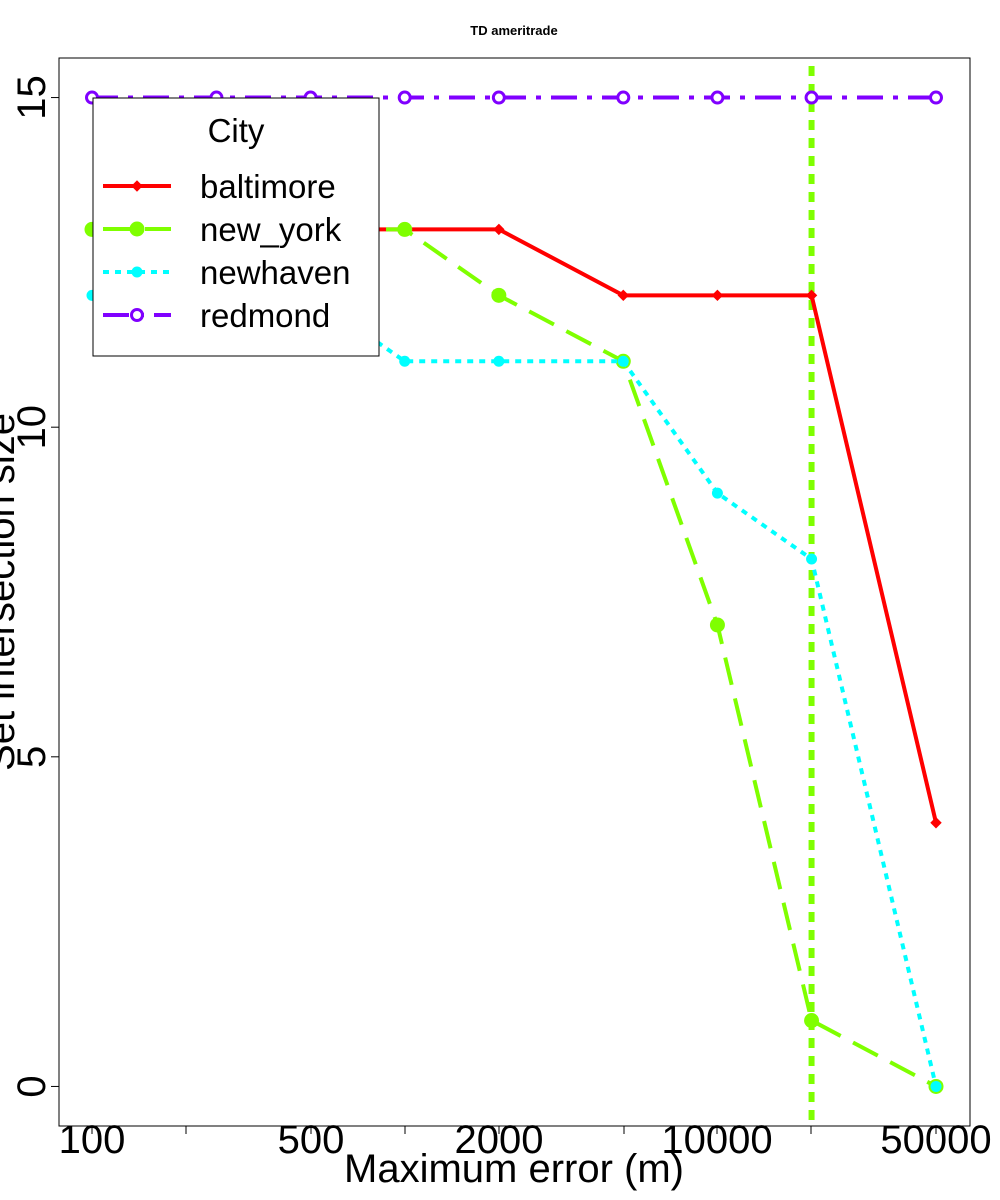  I want to click on y-tick-label: 5, so click(32, 757).